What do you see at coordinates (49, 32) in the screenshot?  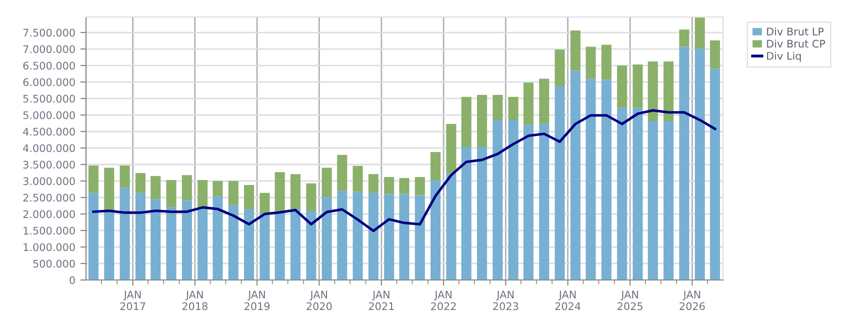 I see `y-tick-label: 7.500.000` at bounding box center [49, 32].